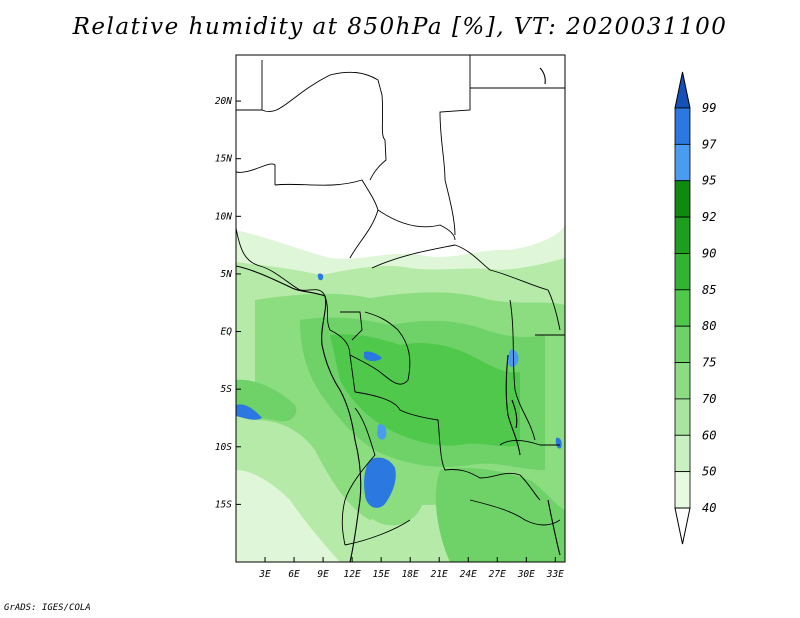  What do you see at coordinates (223, 447) in the screenshot?
I see `y-tick-label: 10S` at bounding box center [223, 447].